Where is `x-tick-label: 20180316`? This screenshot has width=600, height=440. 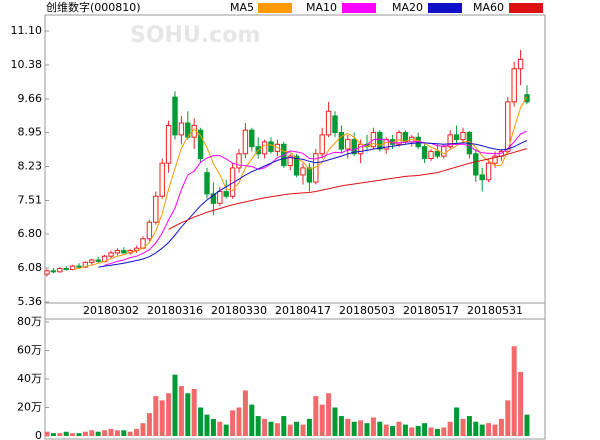 x-tick-label: 20180316 is located at coordinates (175, 310).